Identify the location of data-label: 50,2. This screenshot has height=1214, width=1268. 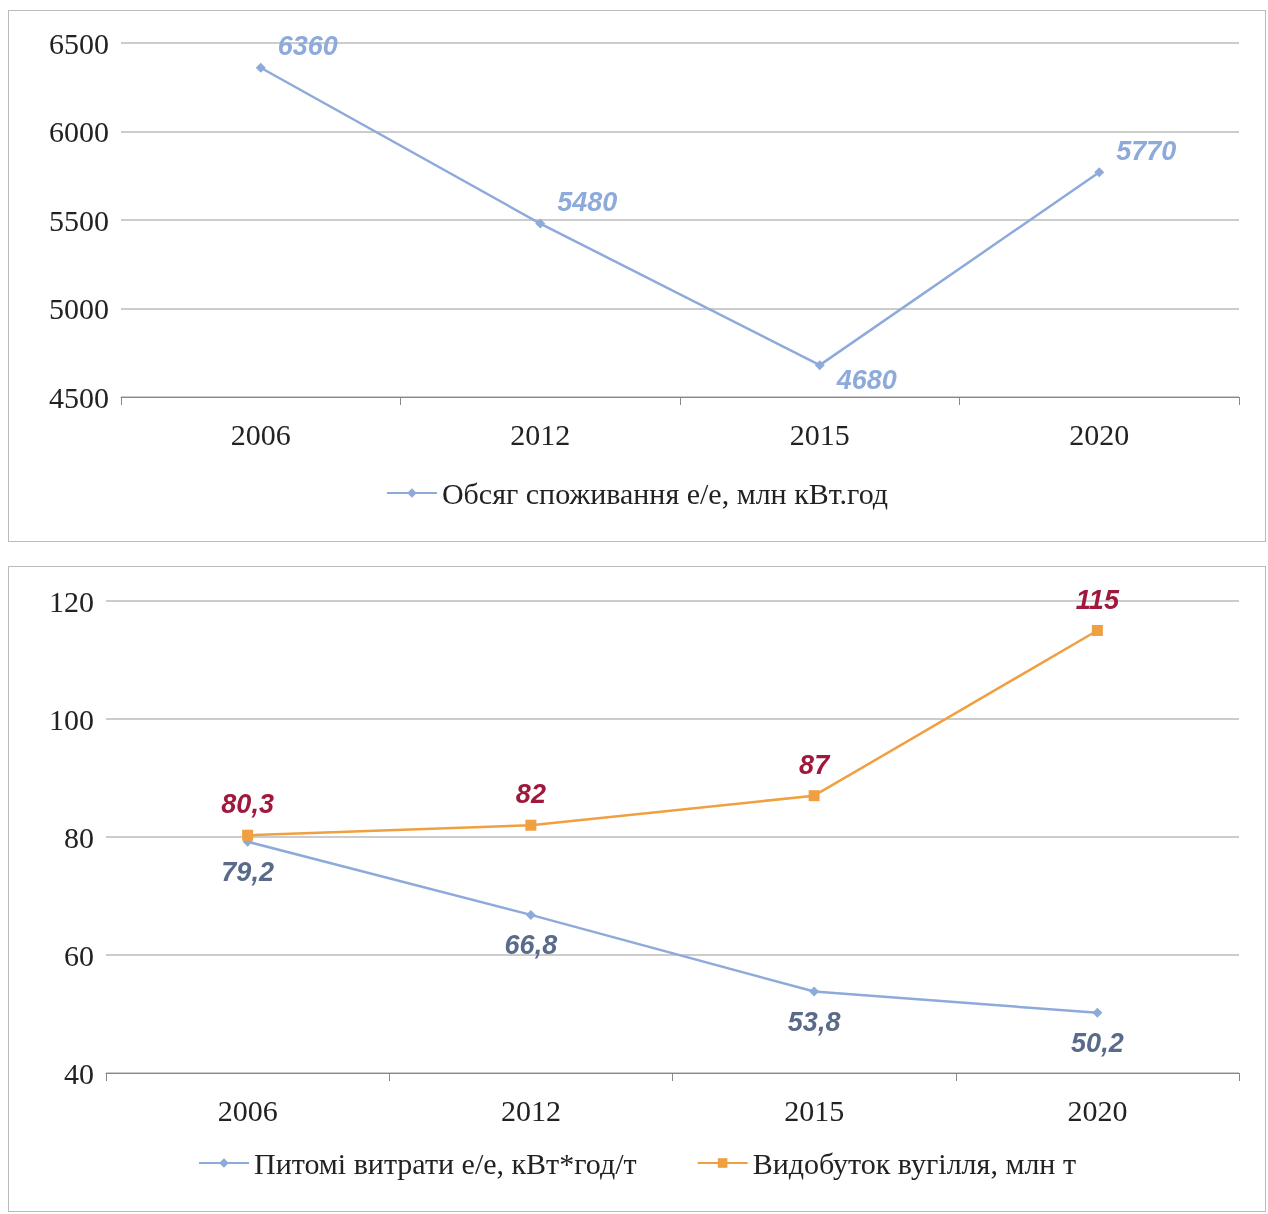
(1097, 1043).